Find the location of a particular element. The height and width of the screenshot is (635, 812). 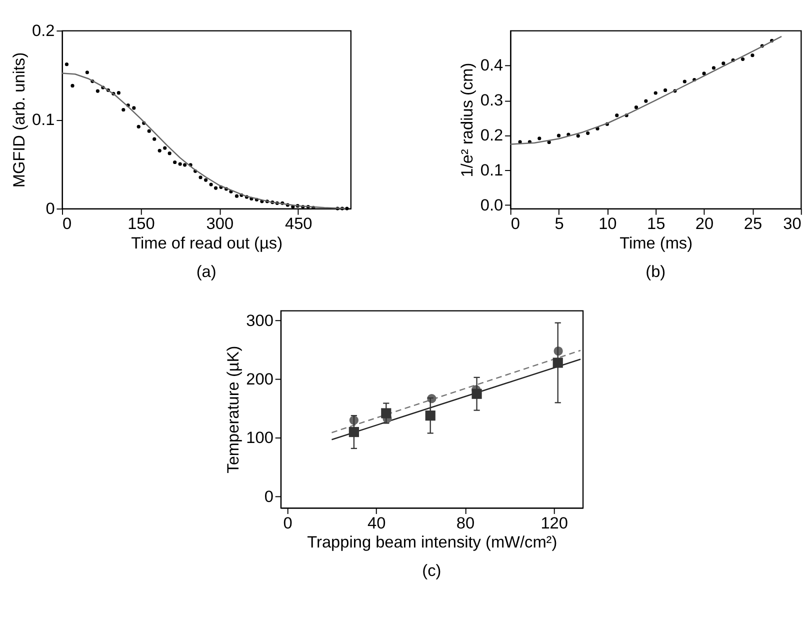

x-axis-title: Time (ms) is located at coordinates (656, 243).